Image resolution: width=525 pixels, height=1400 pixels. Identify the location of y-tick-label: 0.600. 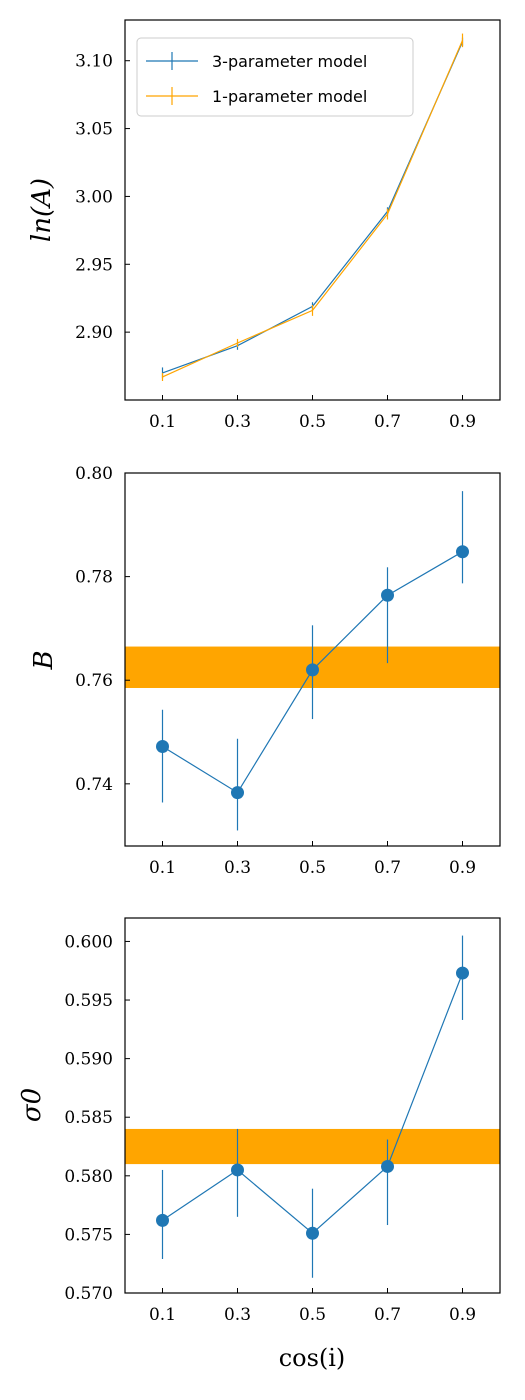
(88, 942).